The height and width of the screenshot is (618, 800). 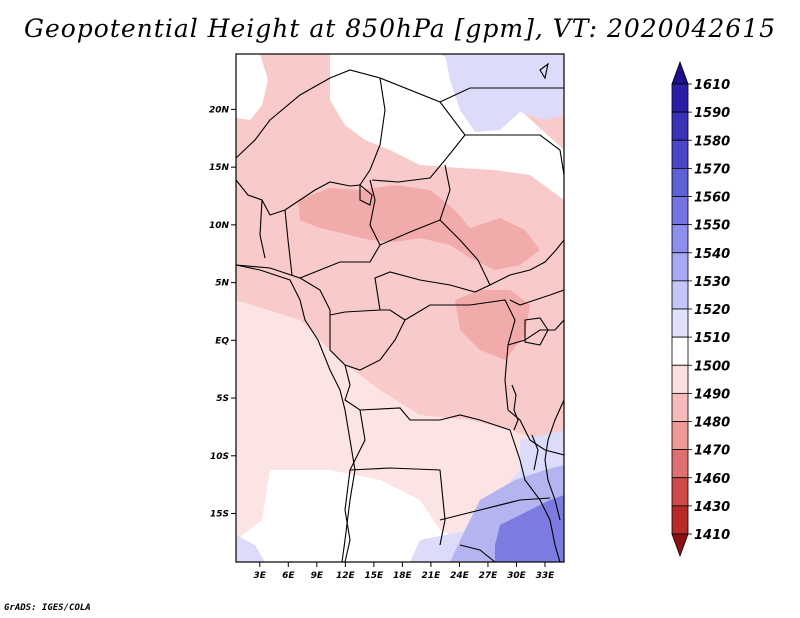 What do you see at coordinates (317, 576) in the screenshot?
I see `lon-tick-label: 9E` at bounding box center [317, 576].